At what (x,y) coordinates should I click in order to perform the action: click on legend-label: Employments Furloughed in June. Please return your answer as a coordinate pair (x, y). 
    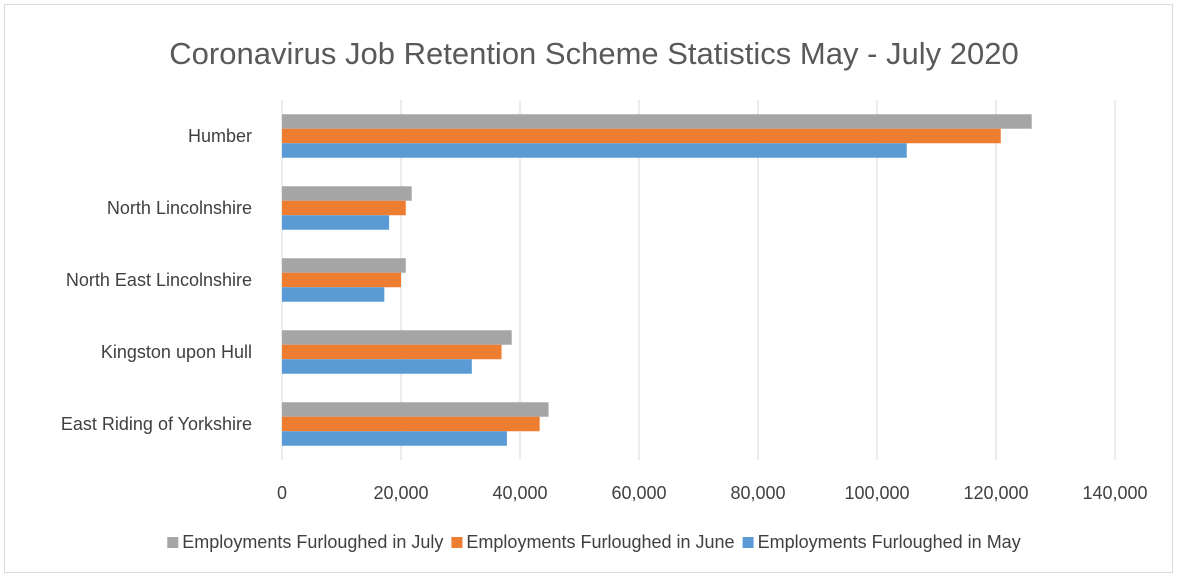
    Looking at the image, I should click on (600, 542).